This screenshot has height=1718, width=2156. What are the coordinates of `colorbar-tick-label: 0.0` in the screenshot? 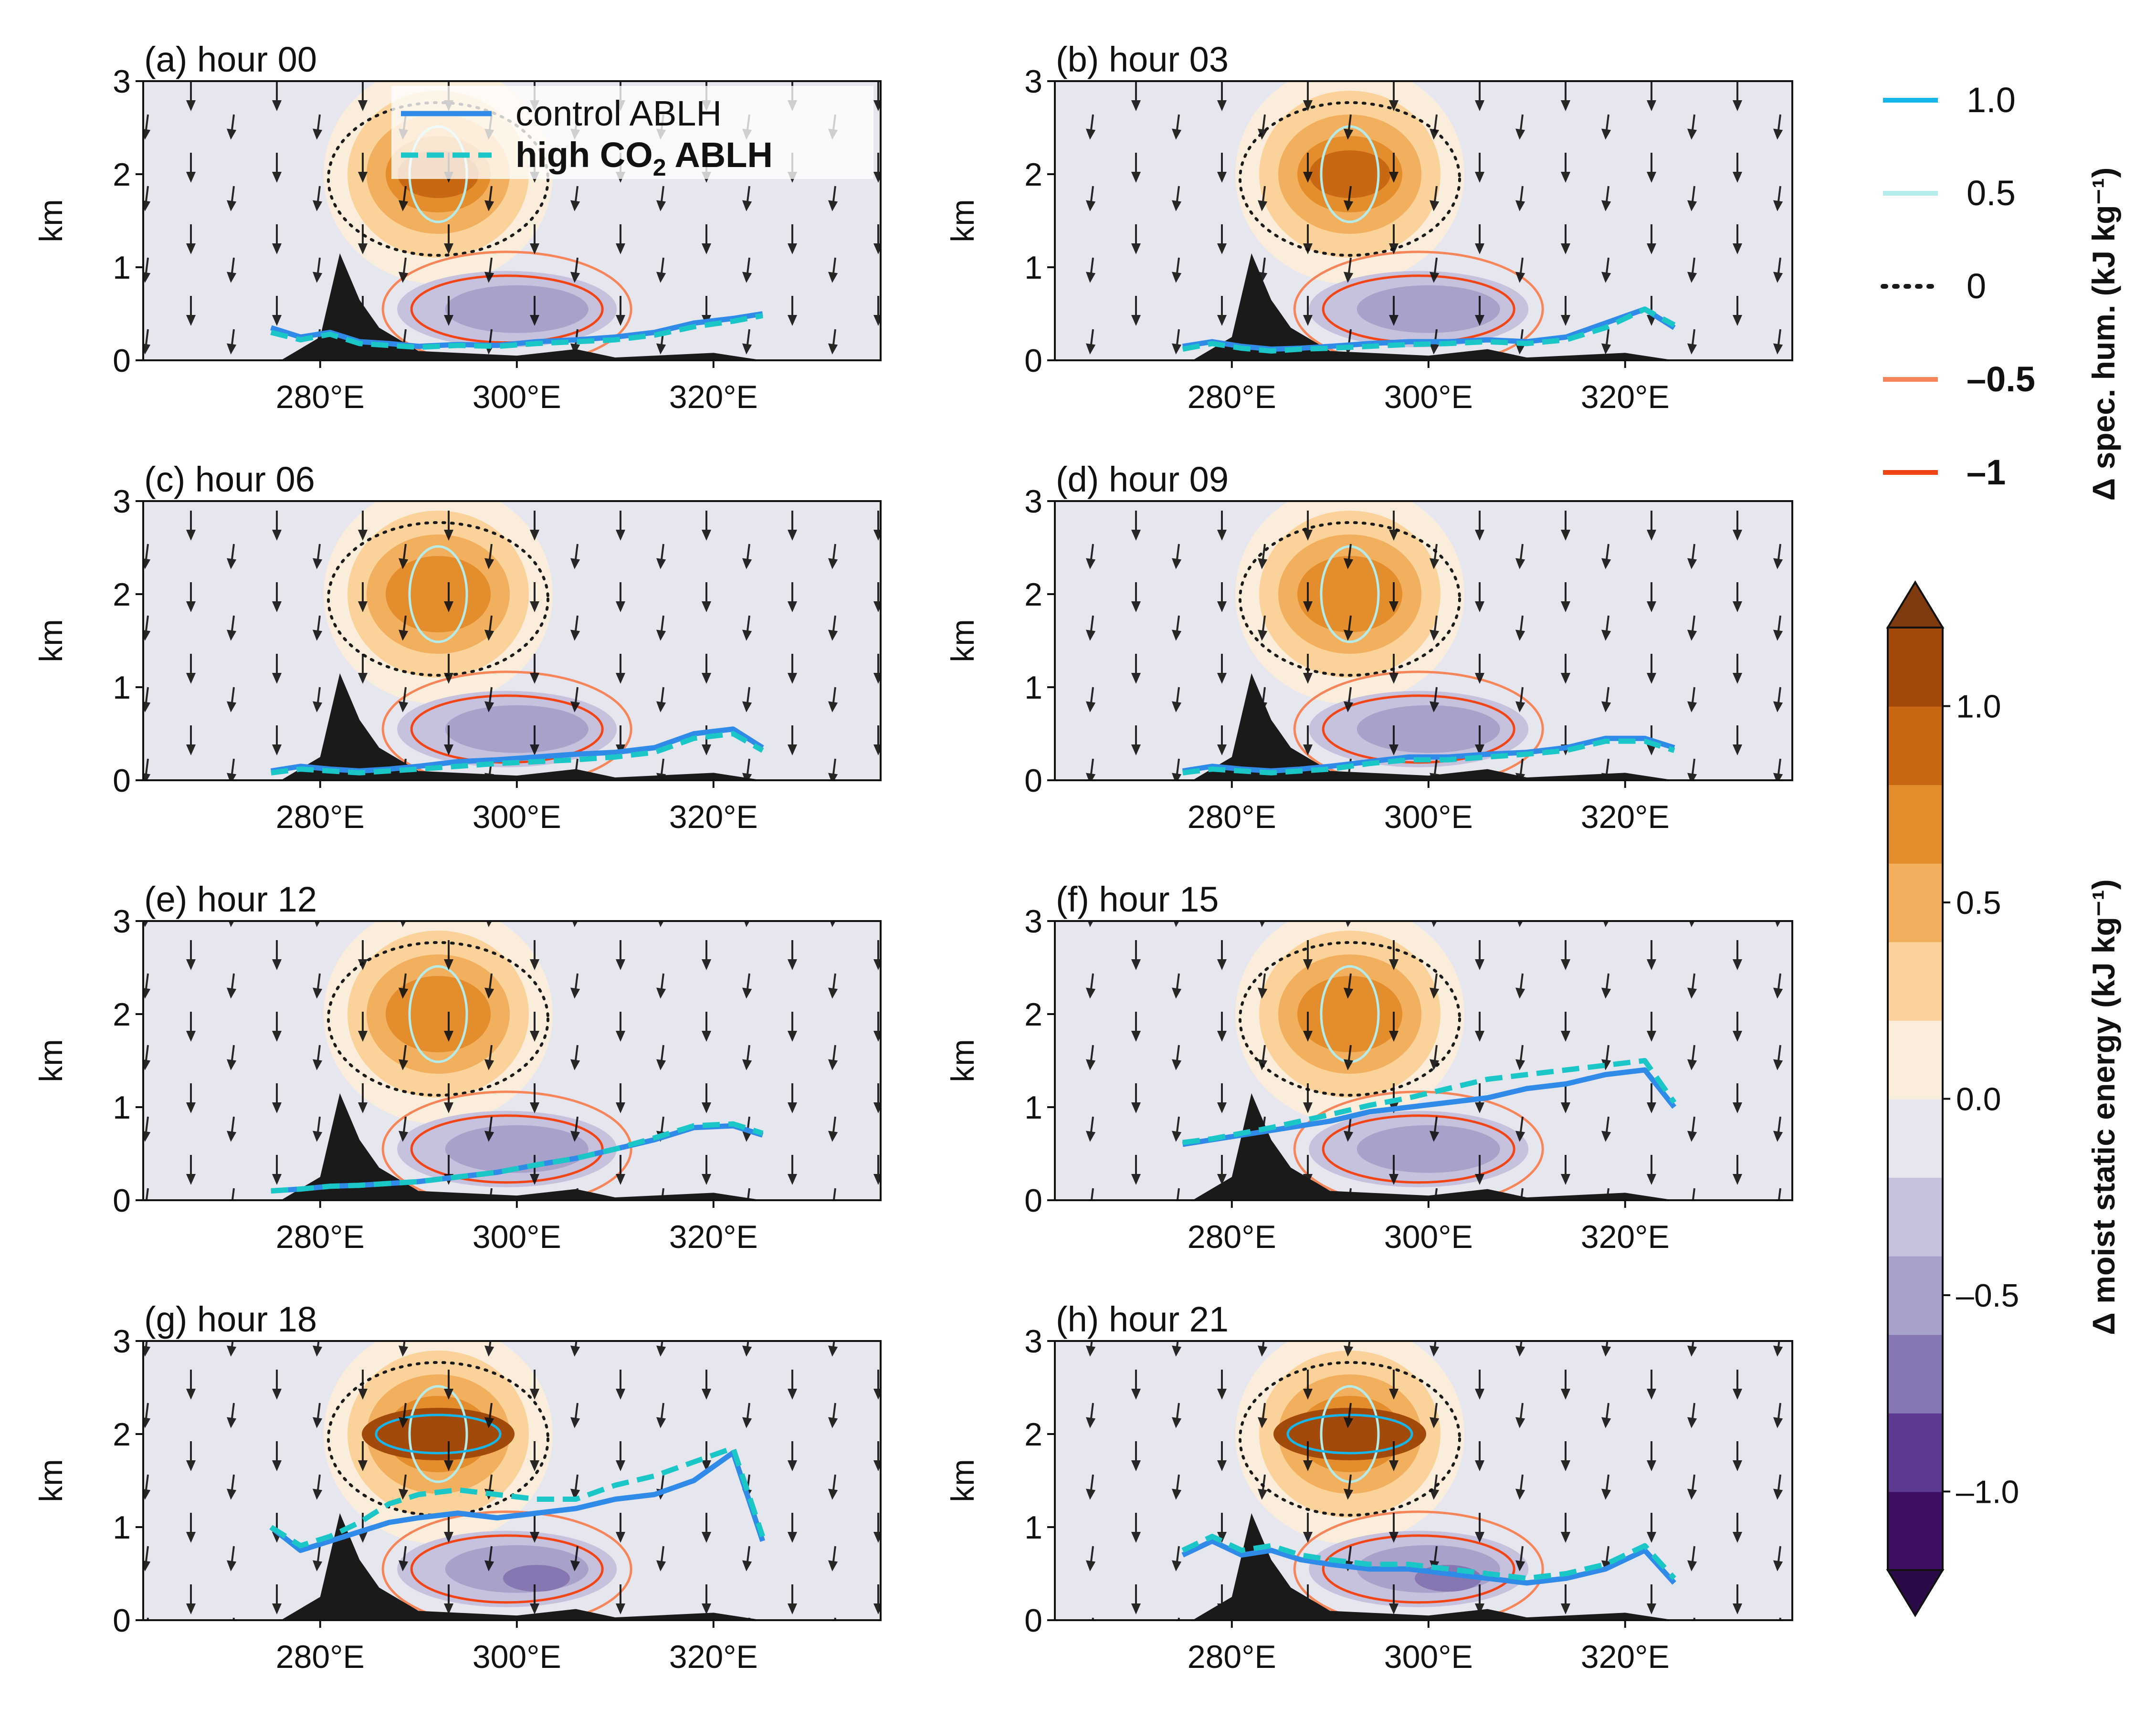 It's located at (1979, 1099).